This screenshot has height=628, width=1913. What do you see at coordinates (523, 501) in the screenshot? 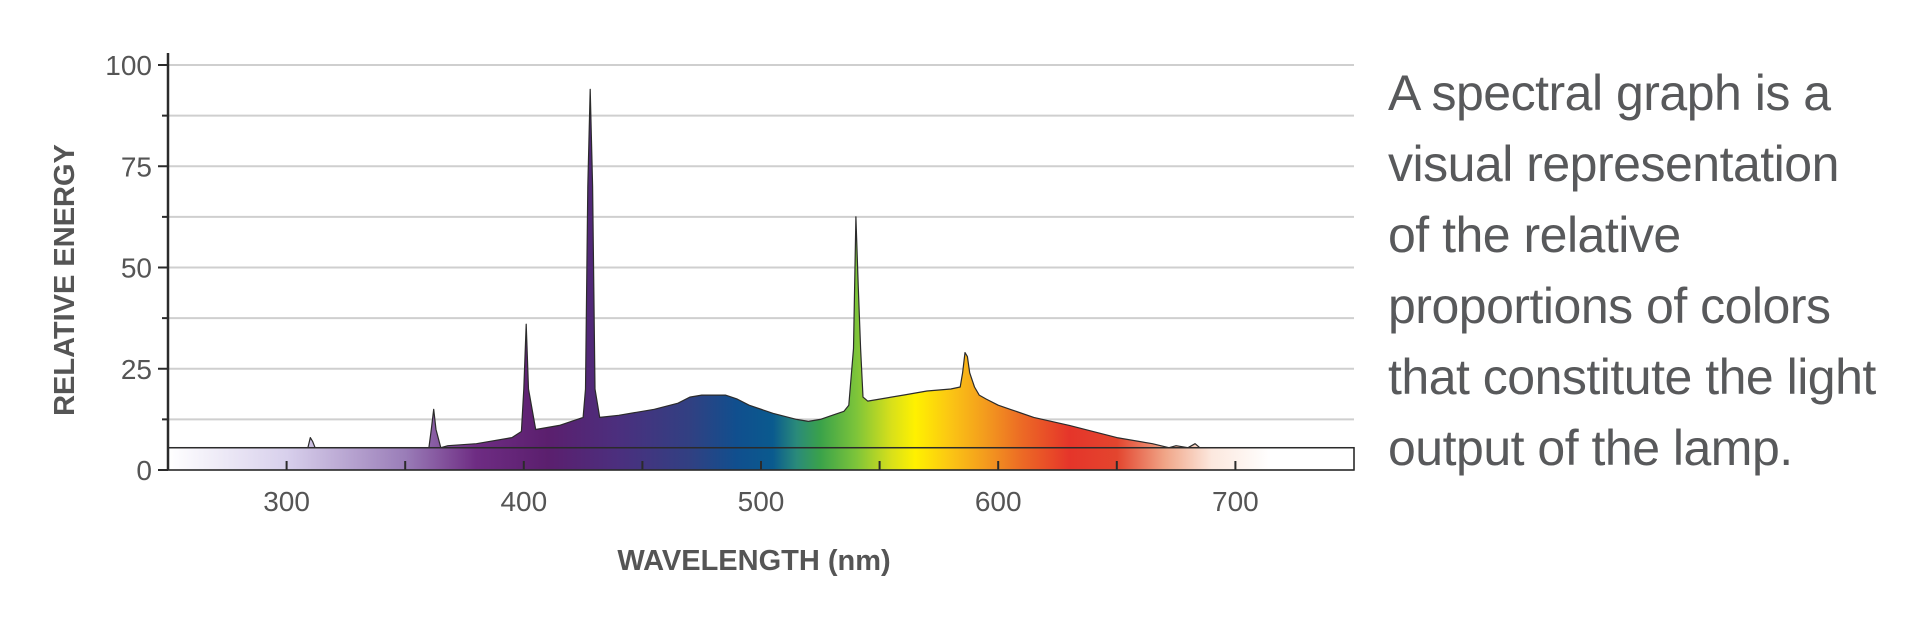
I see `x-tick-label: 400` at bounding box center [523, 501].